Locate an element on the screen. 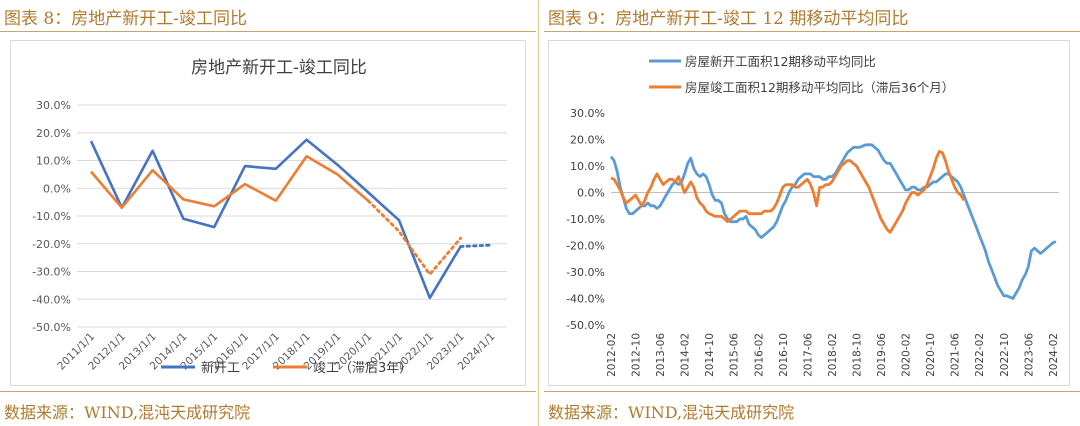  legend-label: 房屋竣工面积12期移动平均同比（滞后36个月） is located at coordinates (819, 87).